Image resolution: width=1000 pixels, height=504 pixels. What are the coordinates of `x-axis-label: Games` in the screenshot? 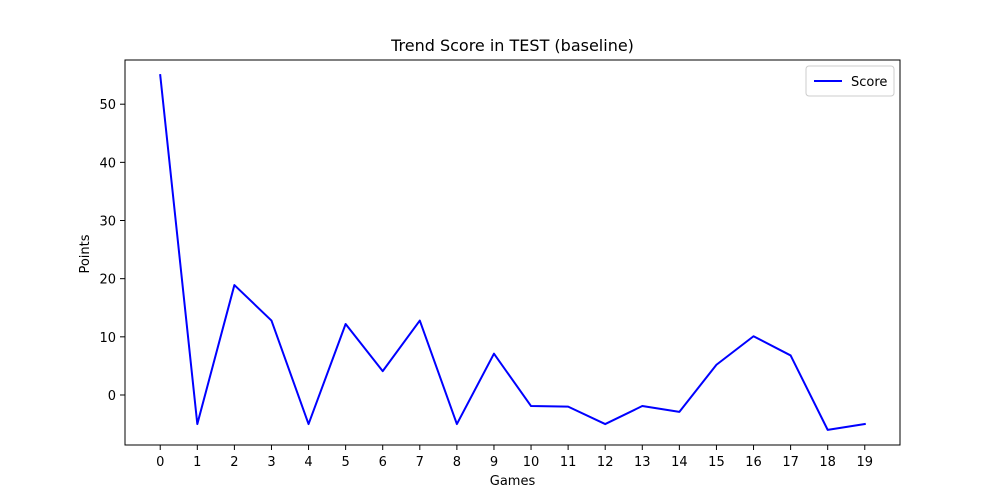 It's located at (513, 481).